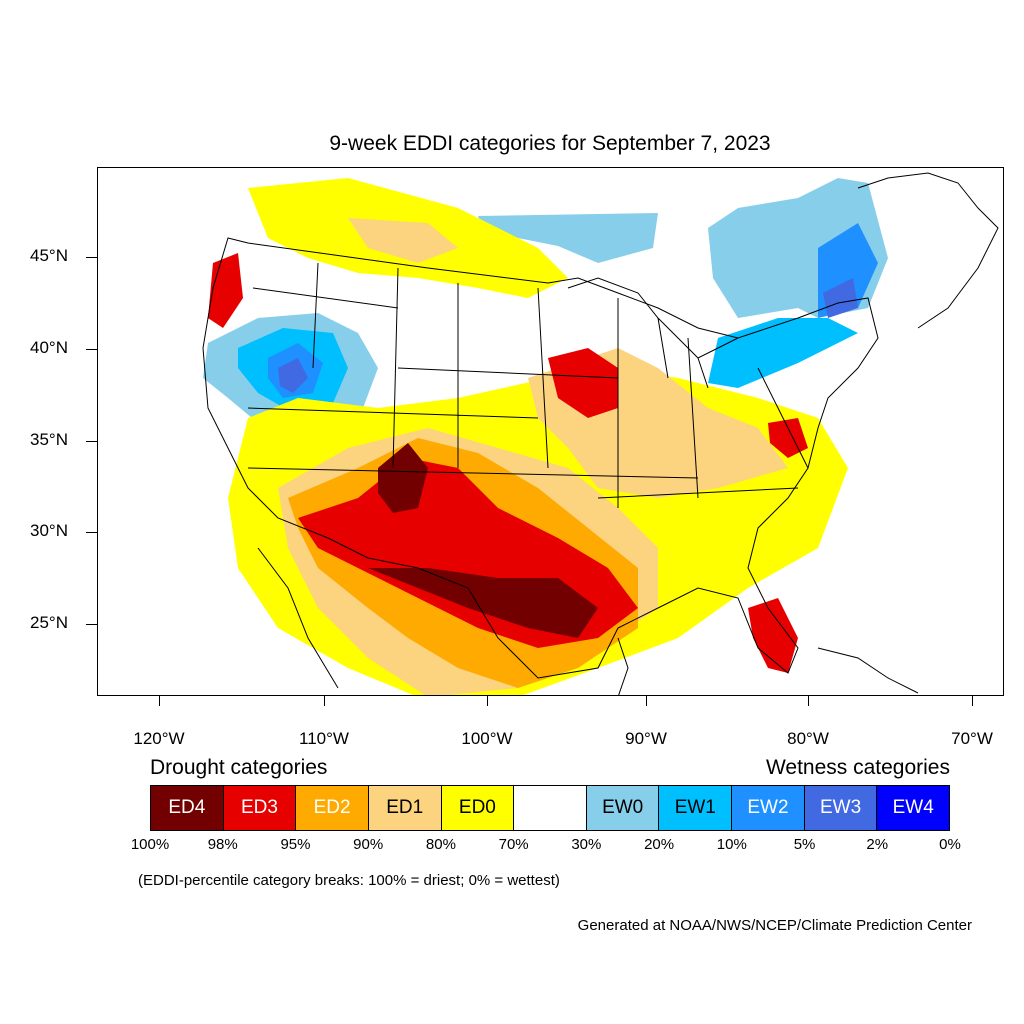 This screenshot has height=1024, width=1024. Describe the element at coordinates (150, 844) in the screenshot. I see `percentile-label: 100%` at that location.